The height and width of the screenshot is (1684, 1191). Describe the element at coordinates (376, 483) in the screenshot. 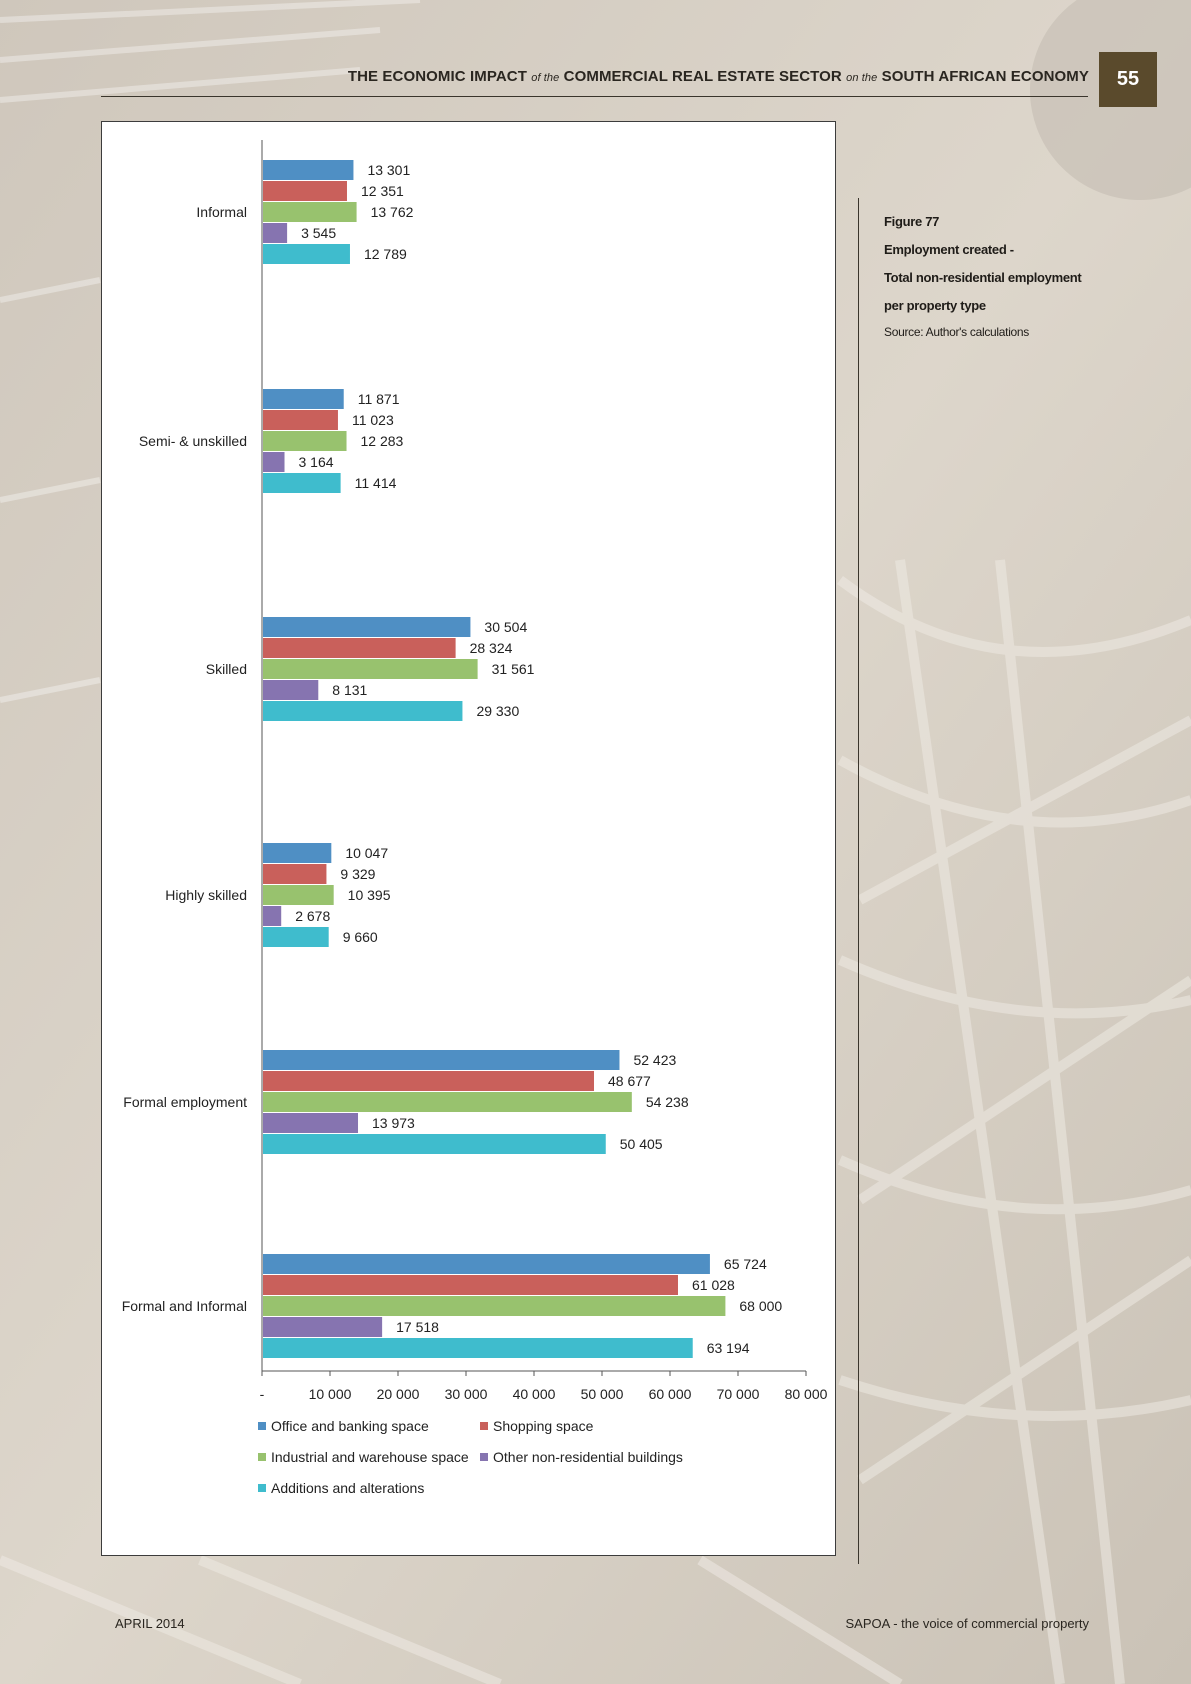

I see `data-label: 11 414` at that location.